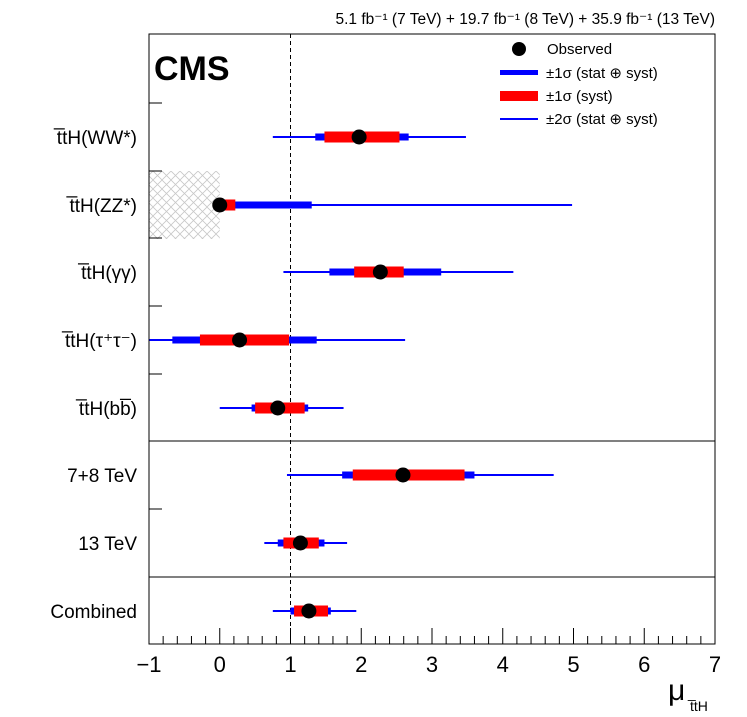 Image resolution: width=747 pixels, height=717 pixels. What do you see at coordinates (579, 49) in the screenshot?
I see `legend-observed-label: Observed` at bounding box center [579, 49].